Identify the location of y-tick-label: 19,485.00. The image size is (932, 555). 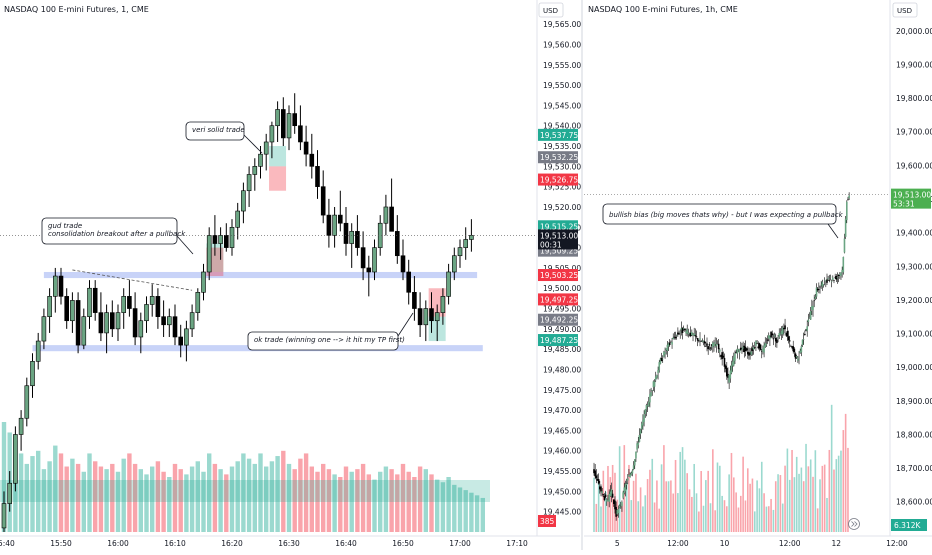
(562, 349).